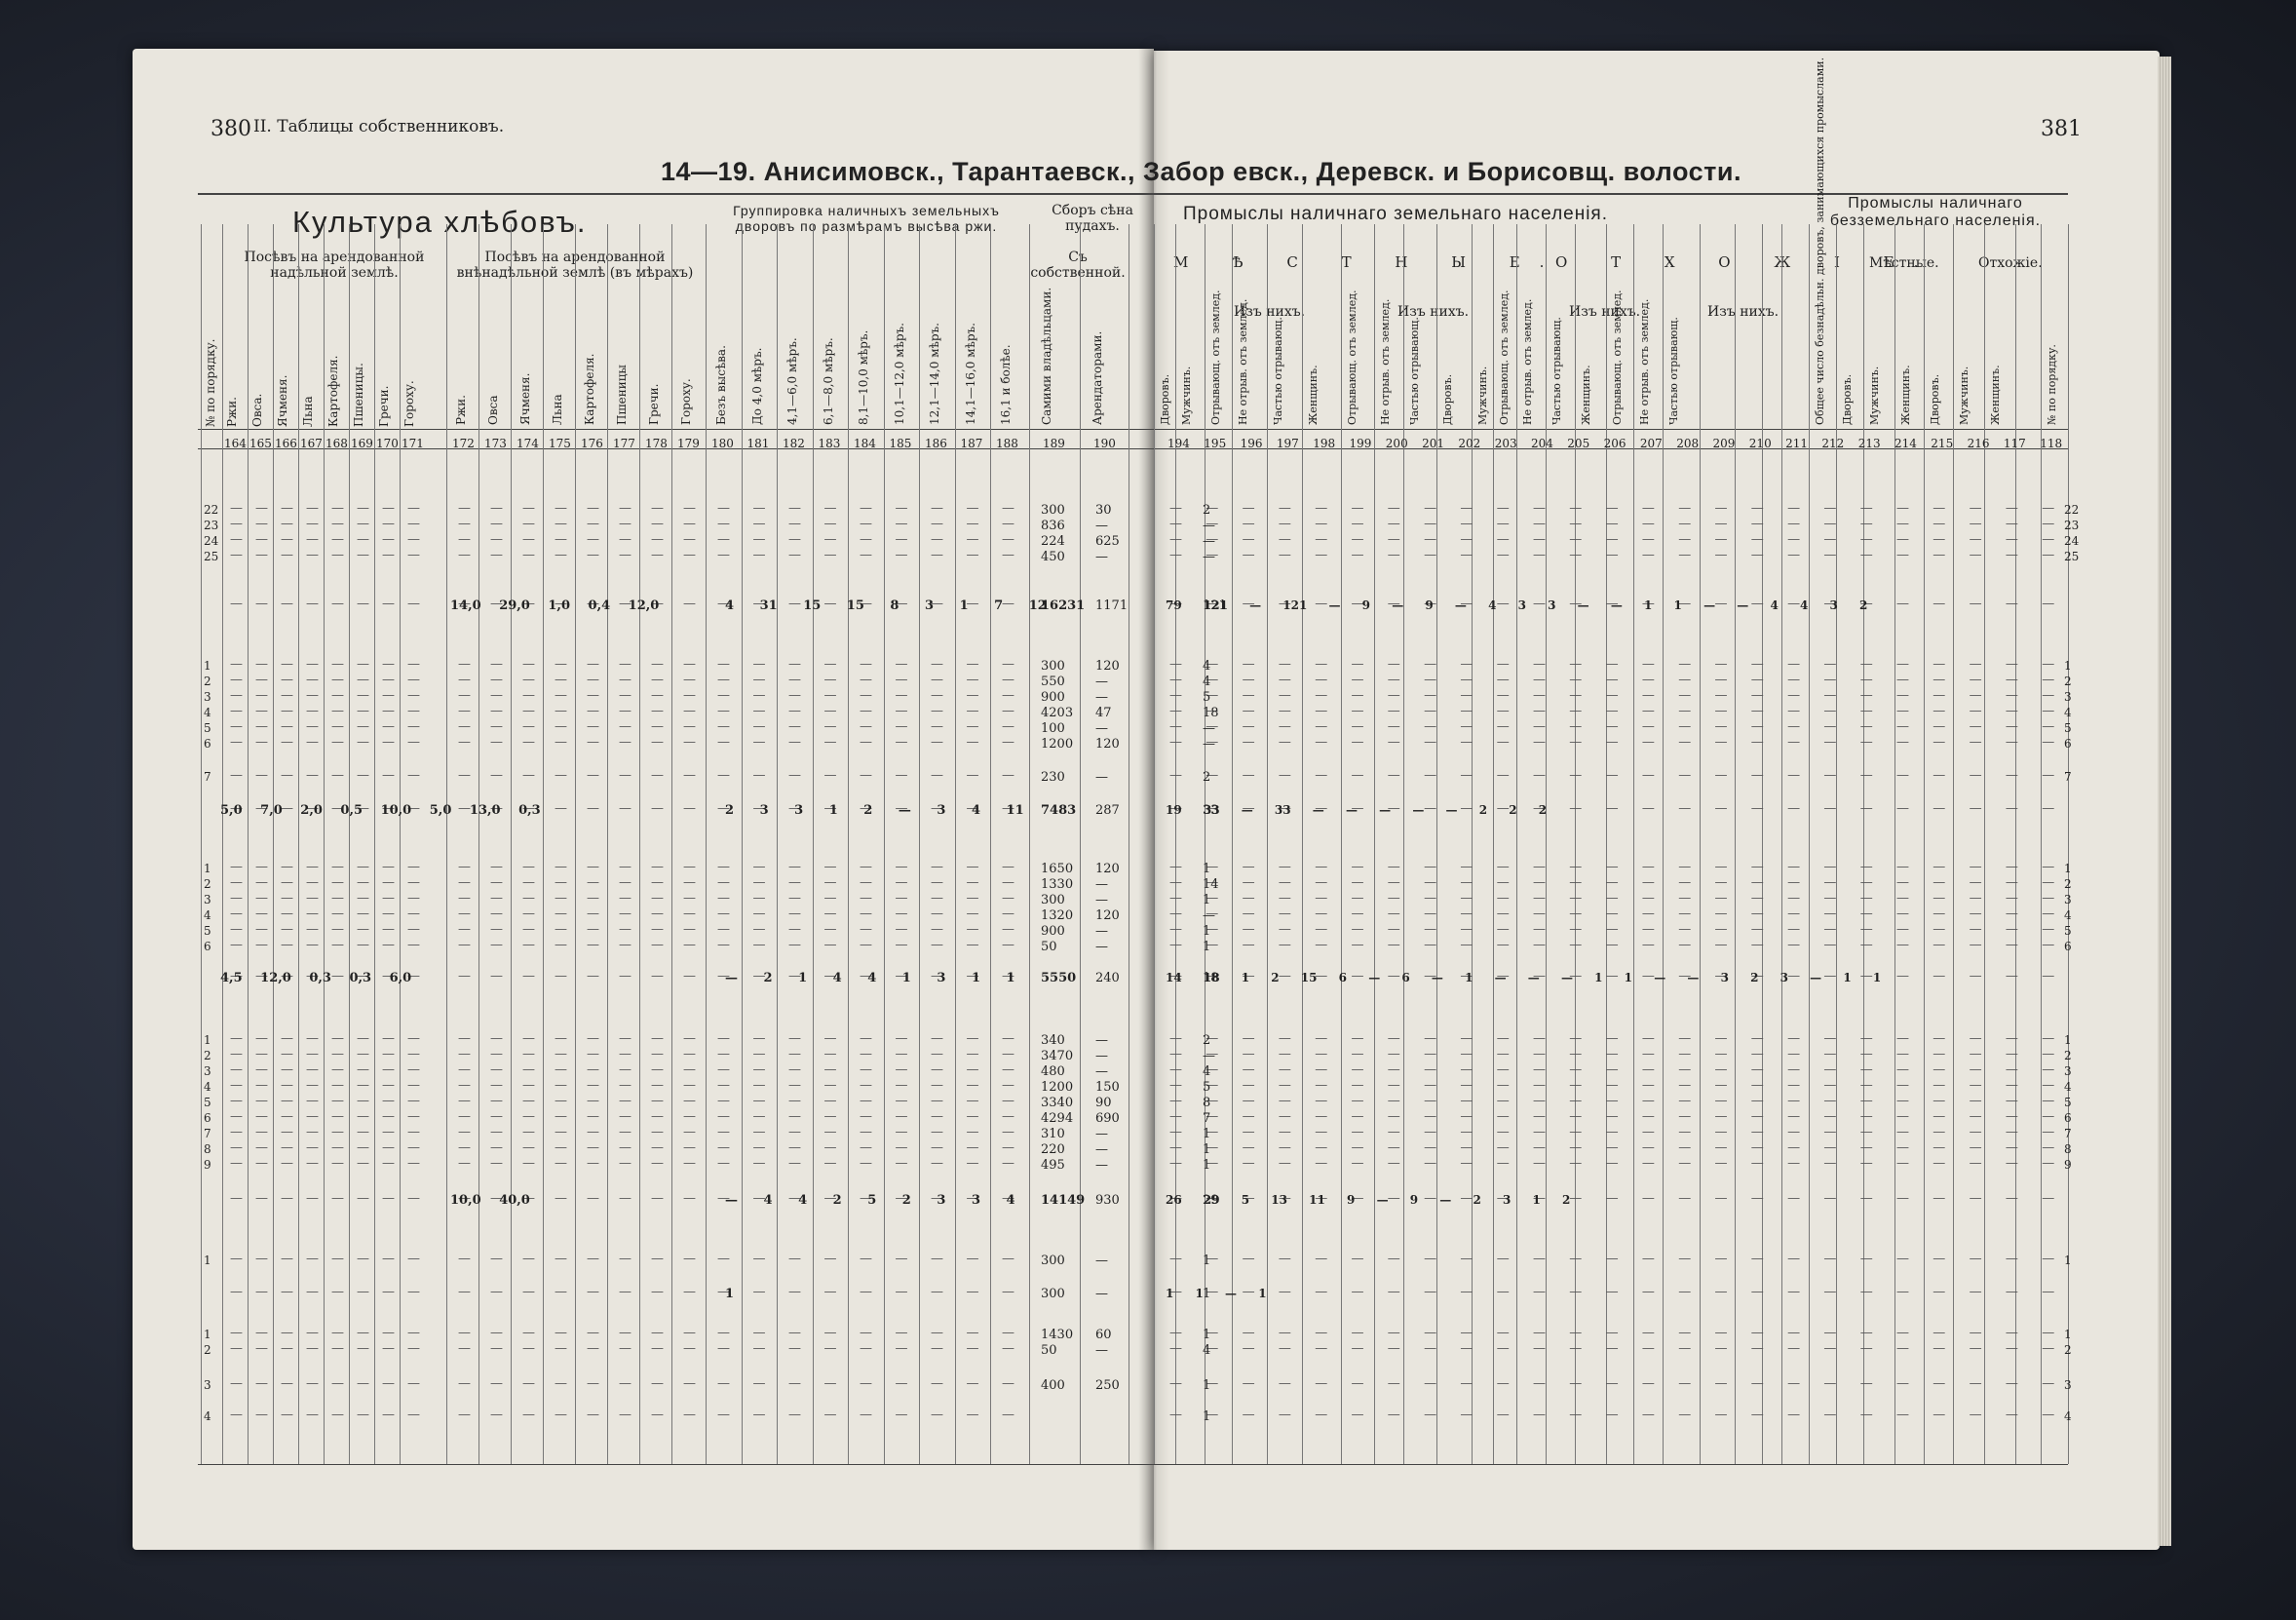 The height and width of the screenshot is (1620, 2296). I want to click on hay-value: 340, so click(1053, 1040).